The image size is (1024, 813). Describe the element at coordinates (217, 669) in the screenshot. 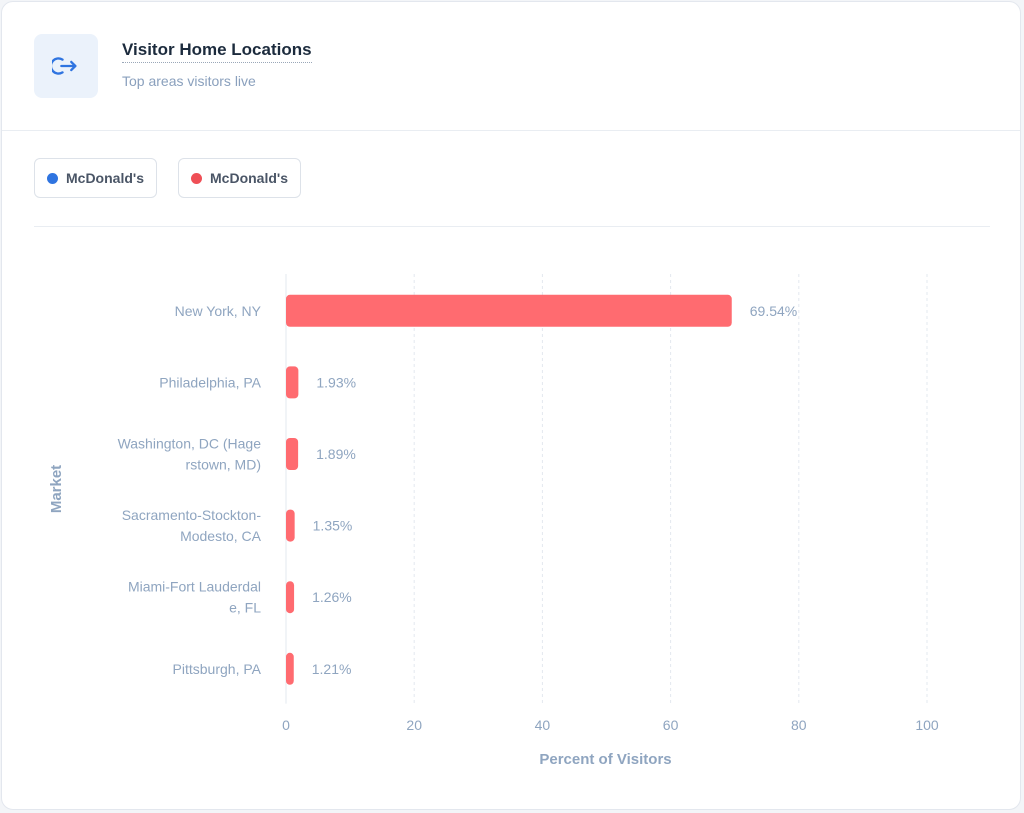

I see `category-label: Pittsburgh, PA` at that location.